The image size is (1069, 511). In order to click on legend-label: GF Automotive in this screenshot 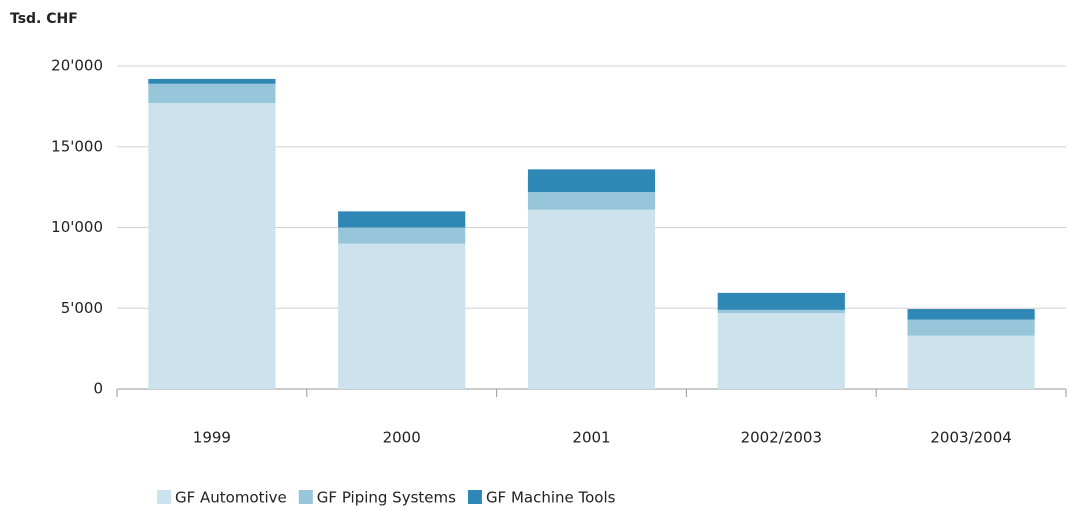, I will do `click(231, 498)`.